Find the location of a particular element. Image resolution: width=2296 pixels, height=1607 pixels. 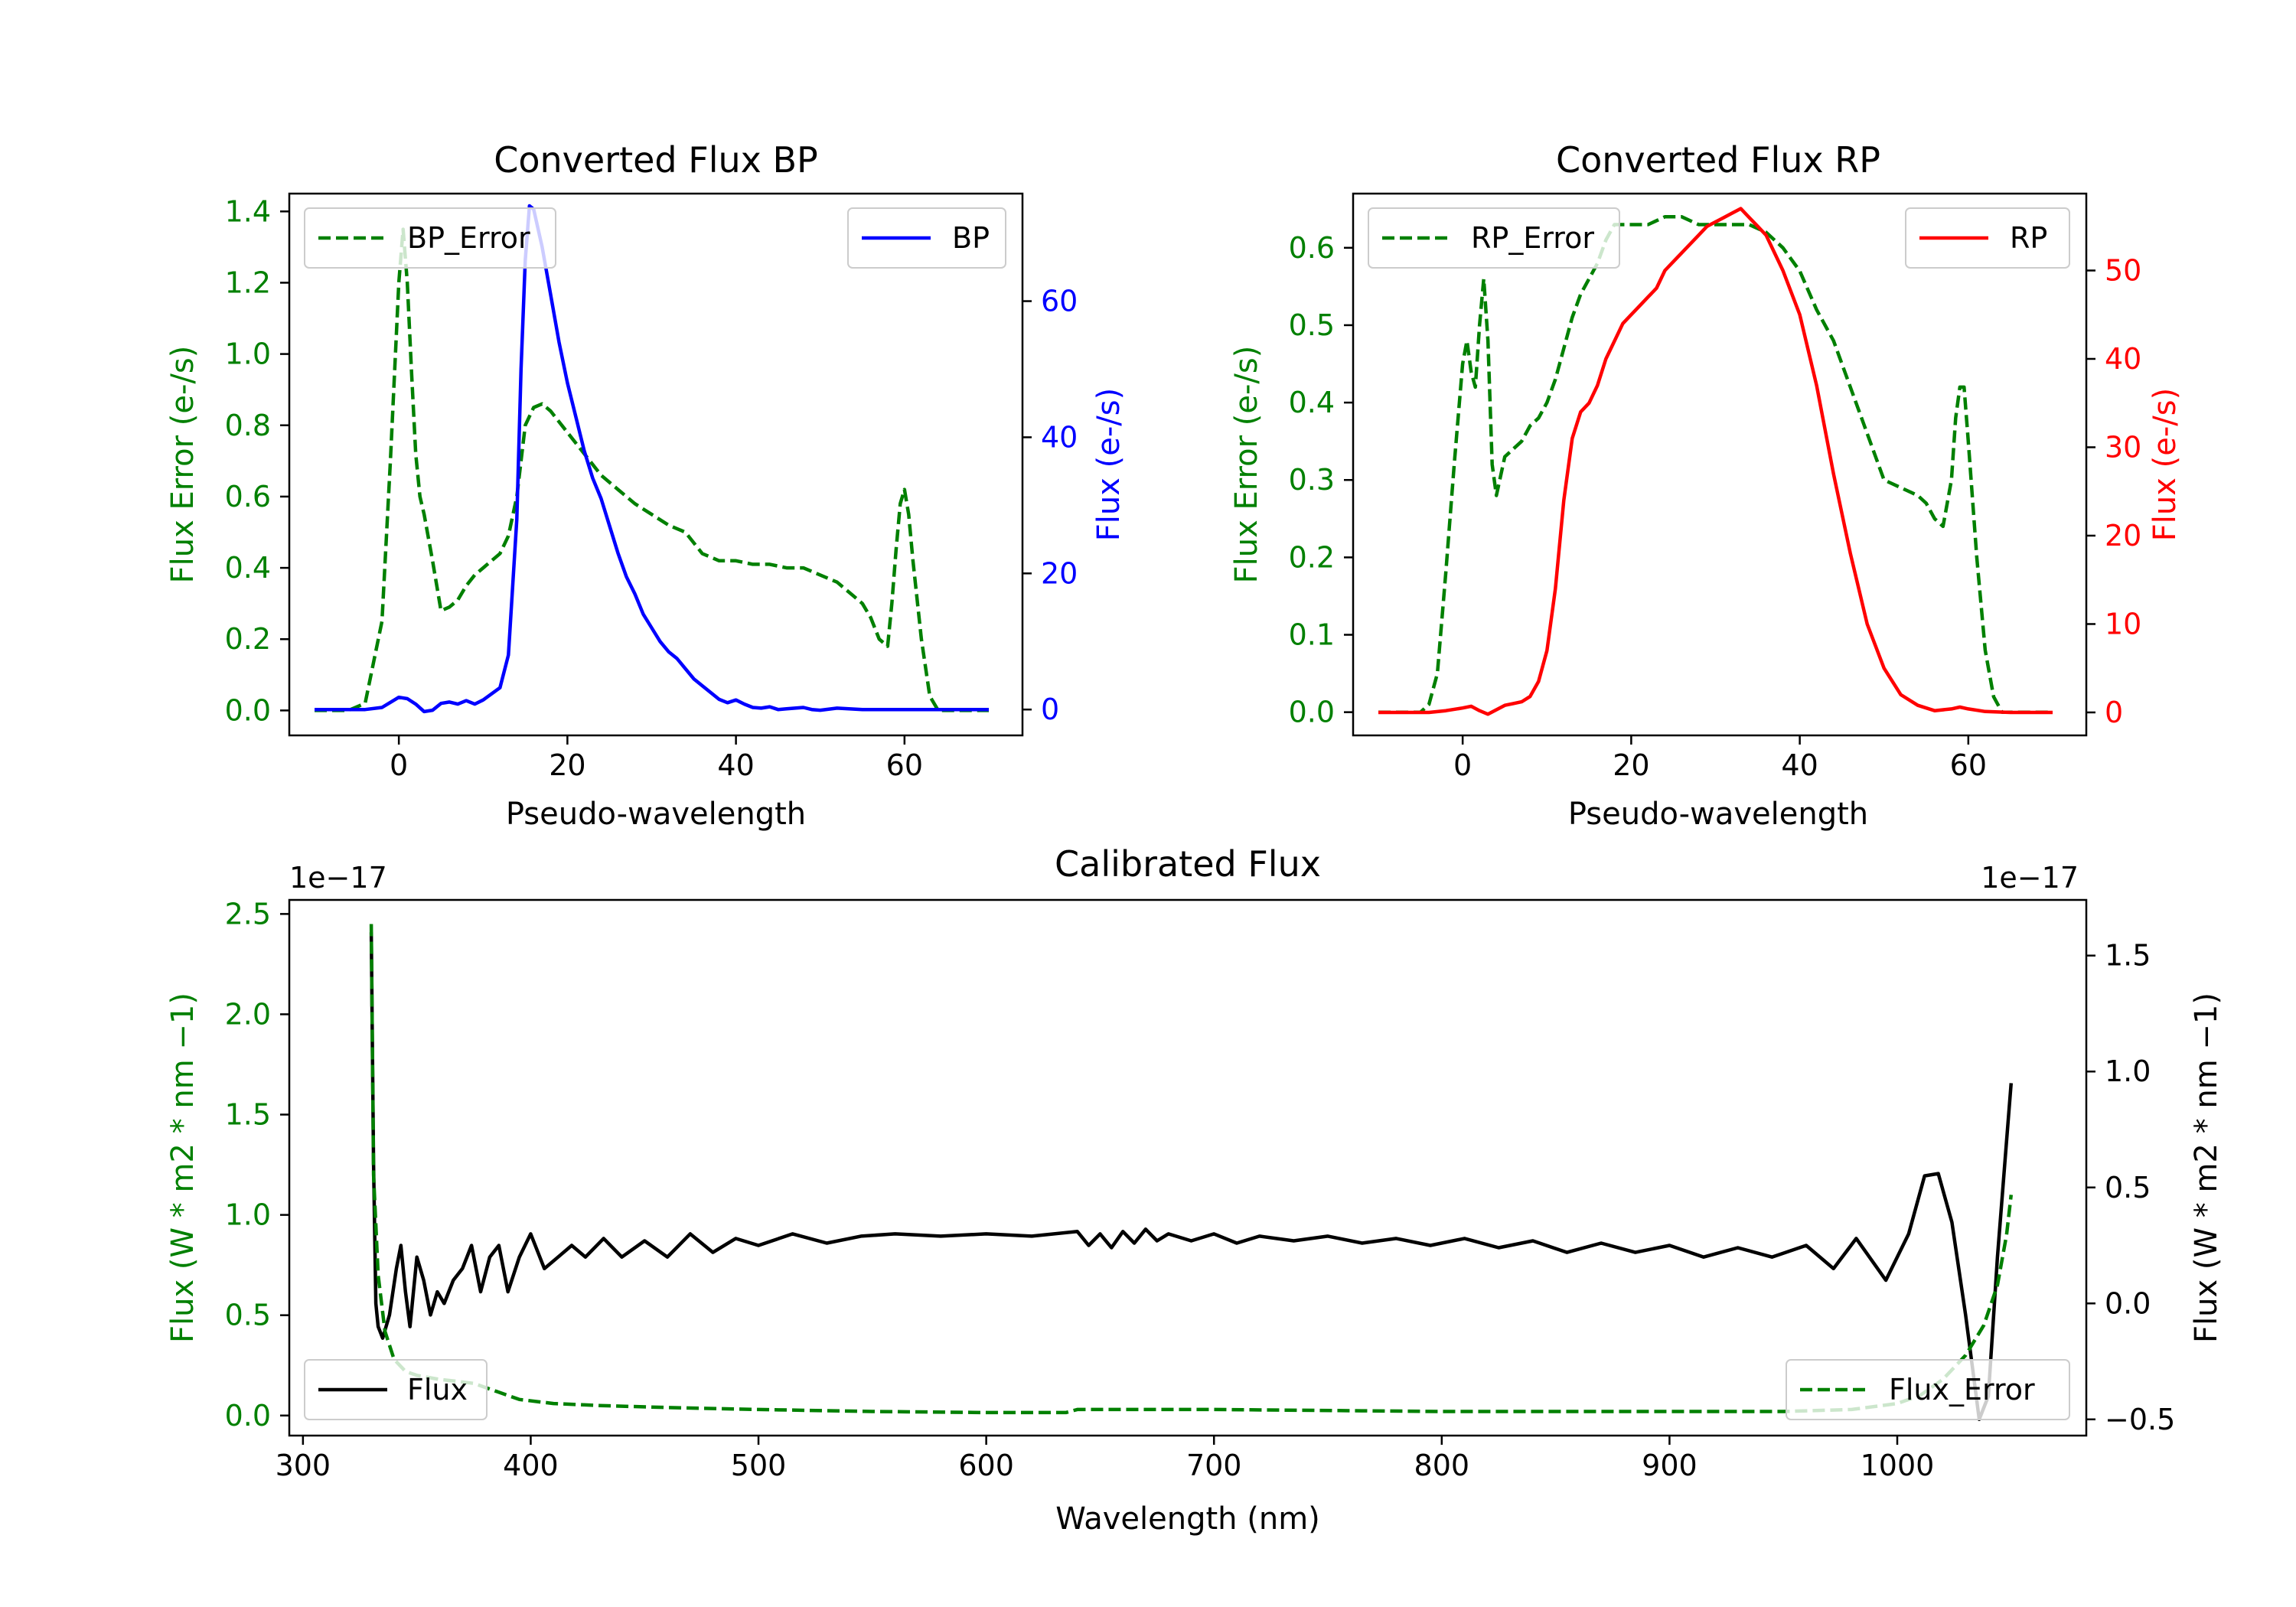

left-y-tick-label: 1.4 is located at coordinates (248, 211).